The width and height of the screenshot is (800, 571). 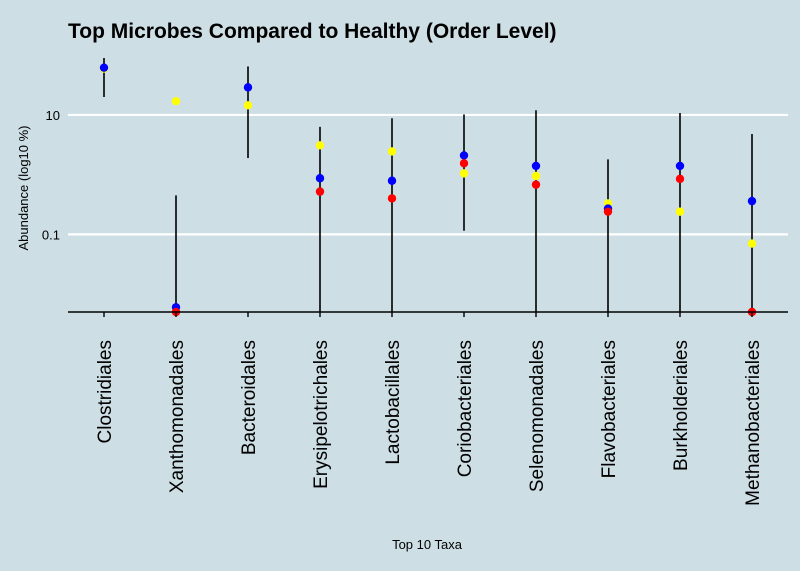 I want to click on x-tick-label: Erysipelotrichales, so click(x=321, y=414).